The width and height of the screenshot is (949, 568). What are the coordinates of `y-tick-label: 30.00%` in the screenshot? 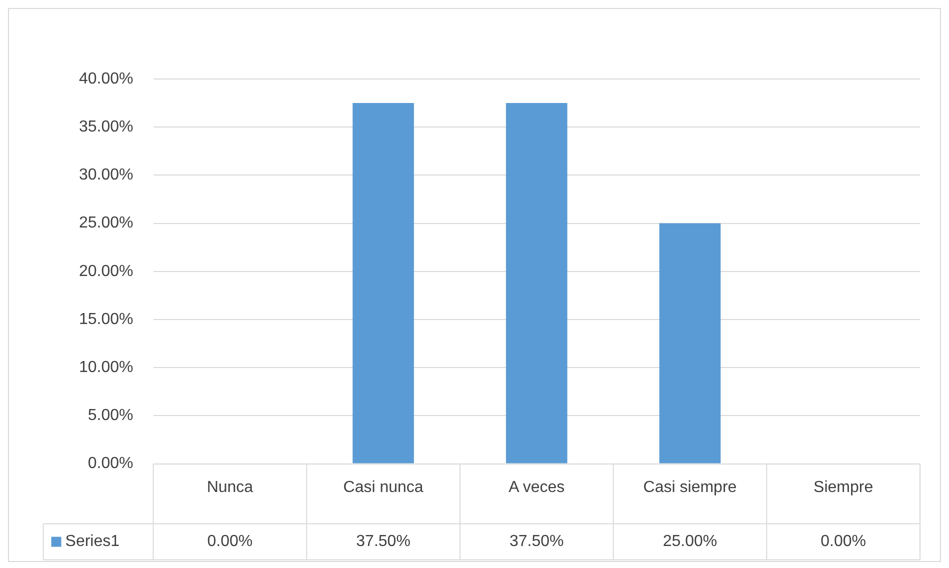 It's located at (106, 175).